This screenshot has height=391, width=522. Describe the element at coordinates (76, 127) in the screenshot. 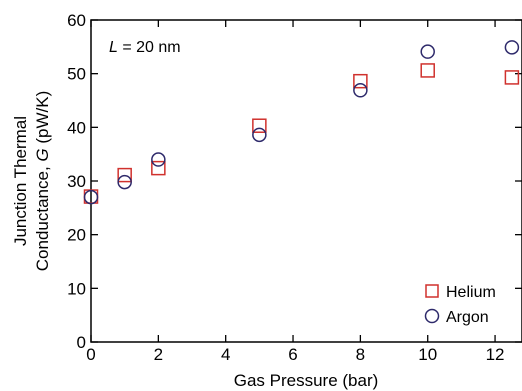

I see `y-tick-label: 40` at that location.